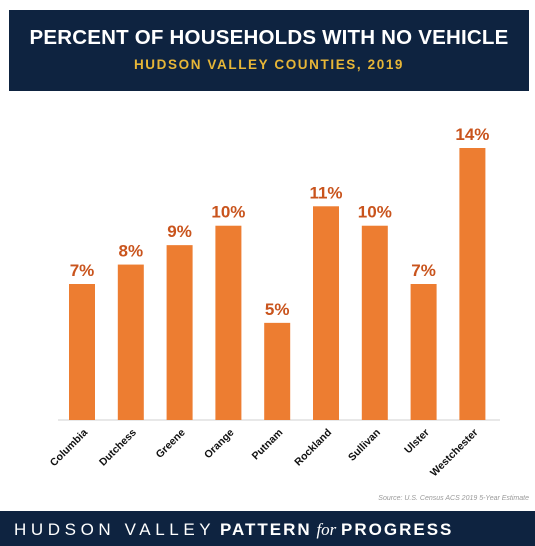  I want to click on bar-putnam, so click(277, 371).